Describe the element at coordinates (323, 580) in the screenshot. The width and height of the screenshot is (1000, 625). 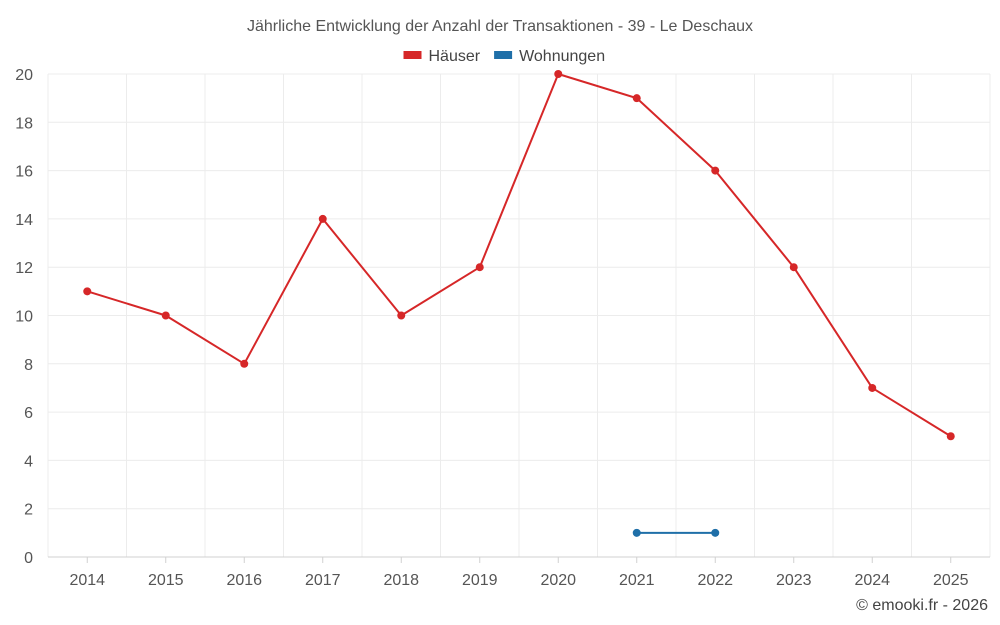
I see `x-tick-label: 2017` at that location.